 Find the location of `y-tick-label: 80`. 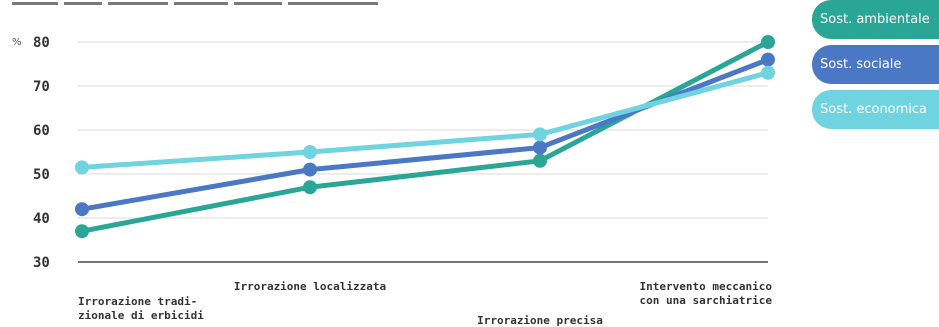

y-tick-label: 80 is located at coordinates (41, 43).